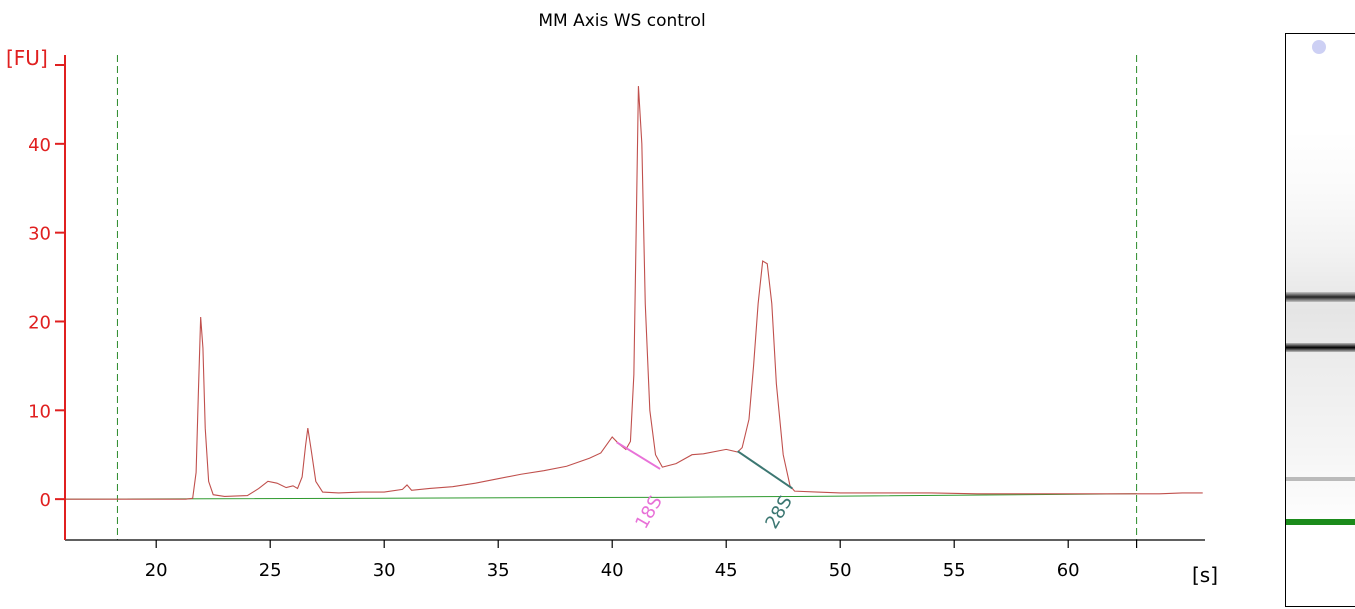  What do you see at coordinates (621, 21) in the screenshot?
I see `chart-title: MM Axis WS control` at bounding box center [621, 21].